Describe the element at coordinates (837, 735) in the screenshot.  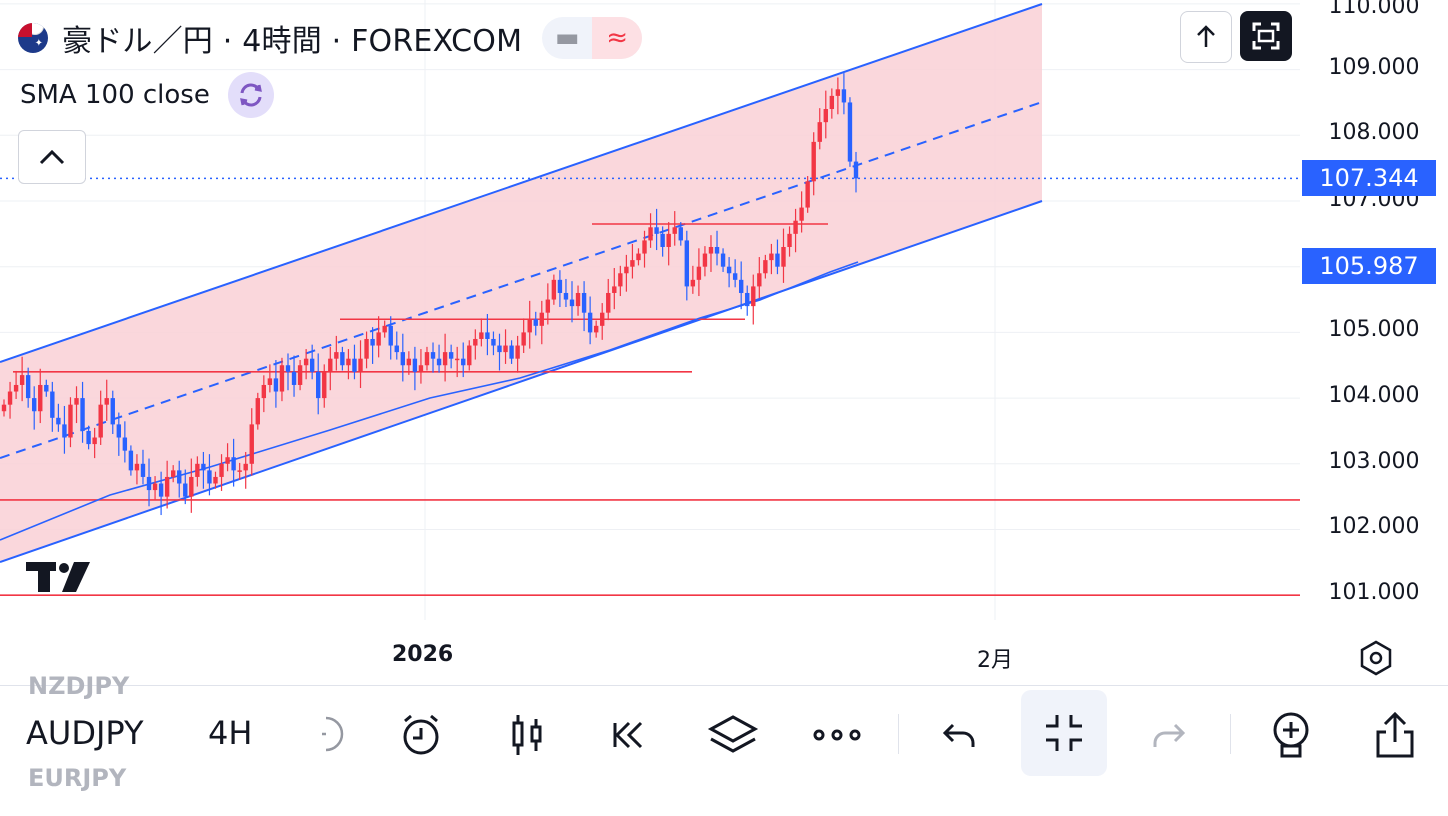
I see `more-button` at that location.